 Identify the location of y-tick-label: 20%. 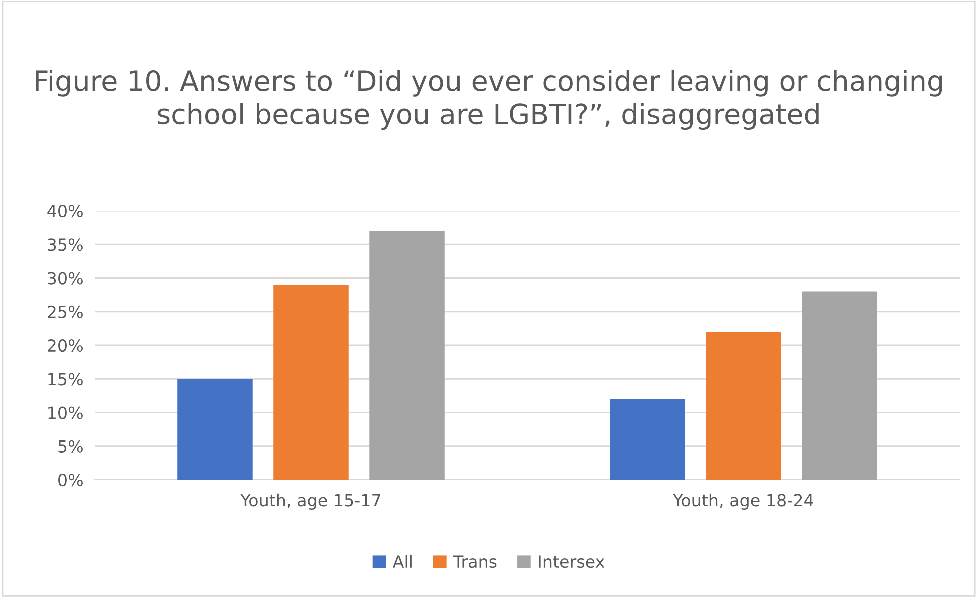
(65, 345).